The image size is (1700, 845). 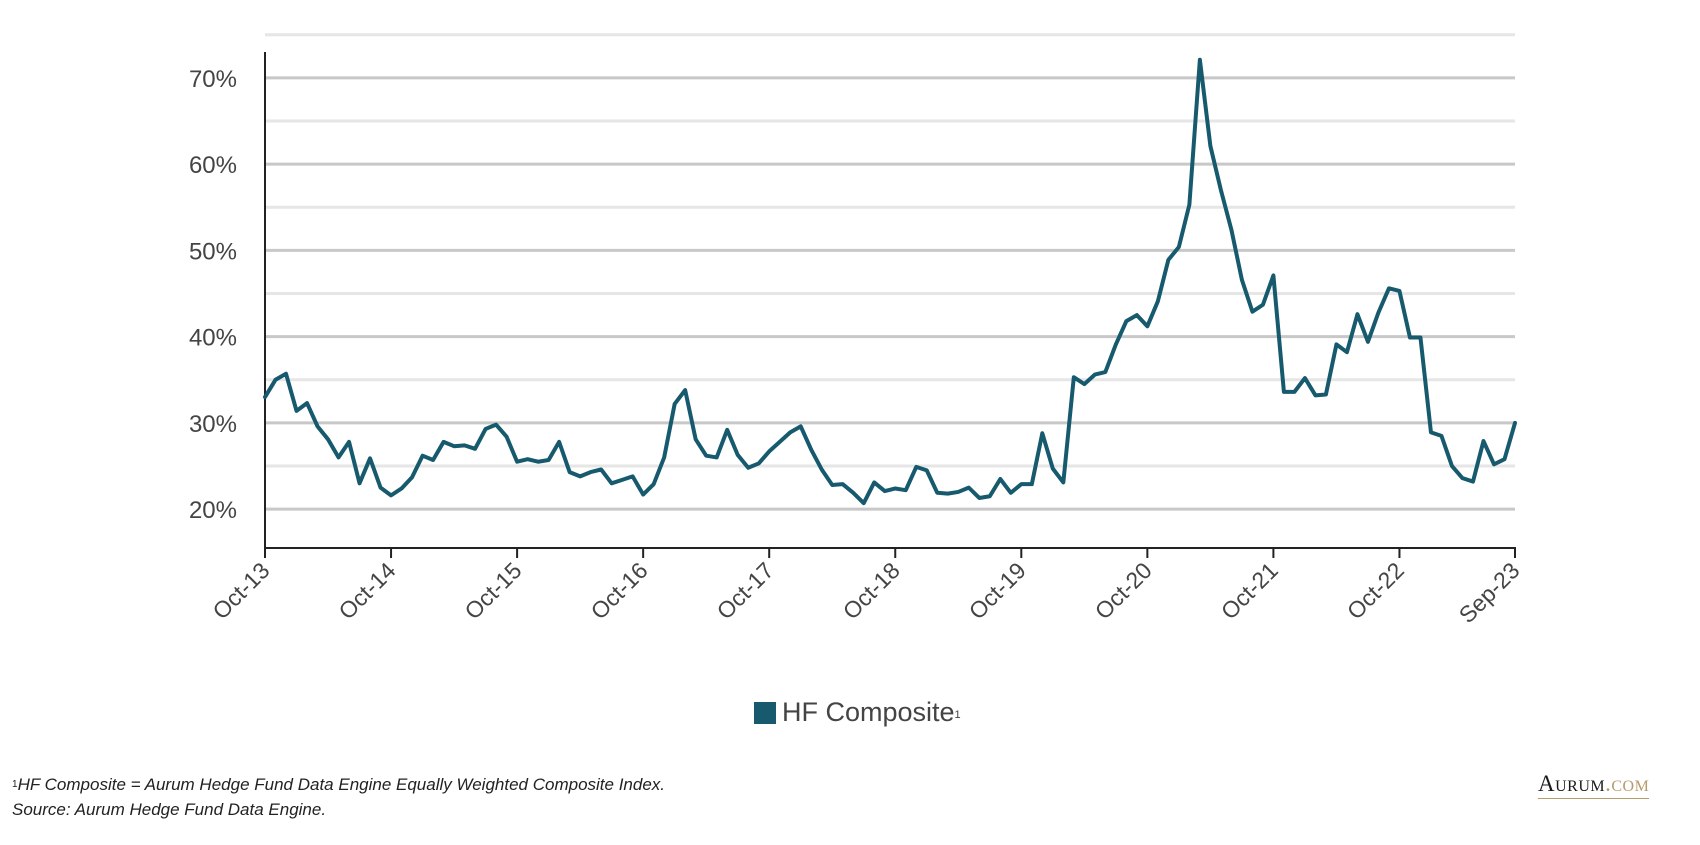 What do you see at coordinates (1123, 590) in the screenshot?
I see `x-tick-label: Oct-20` at bounding box center [1123, 590].